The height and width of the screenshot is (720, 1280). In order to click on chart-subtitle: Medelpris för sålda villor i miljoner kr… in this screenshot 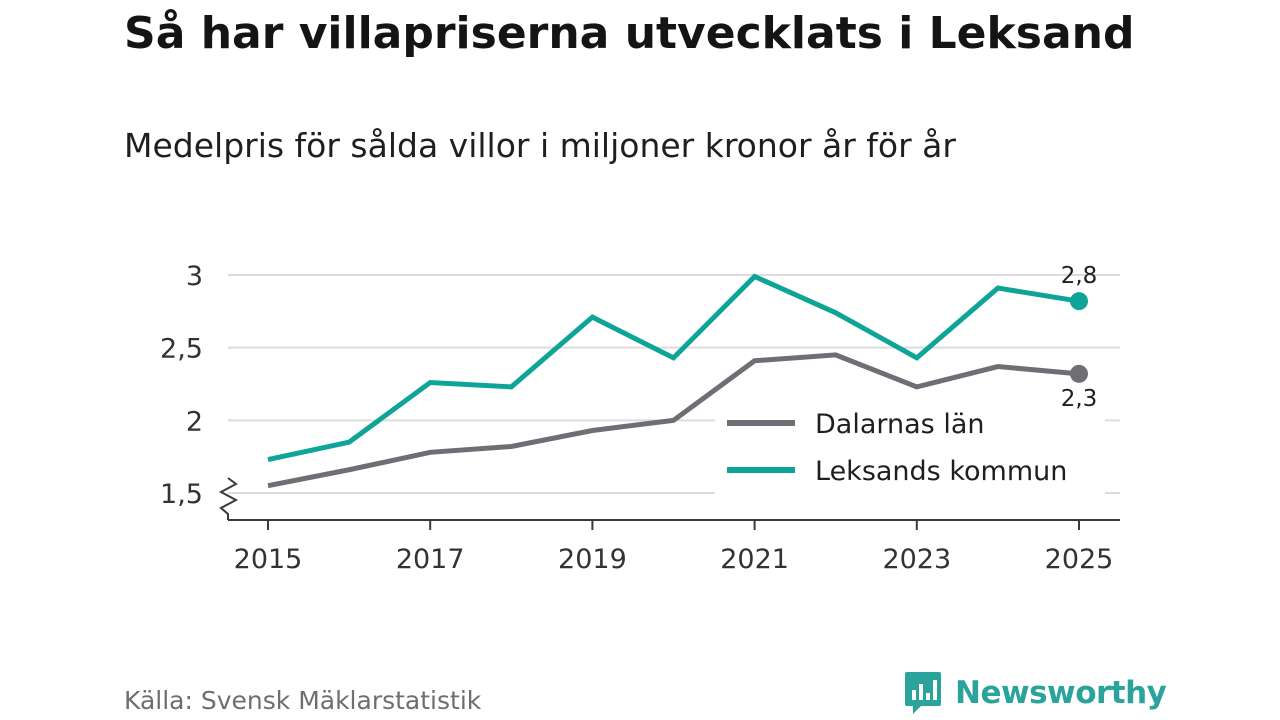, I will do `click(540, 145)`.